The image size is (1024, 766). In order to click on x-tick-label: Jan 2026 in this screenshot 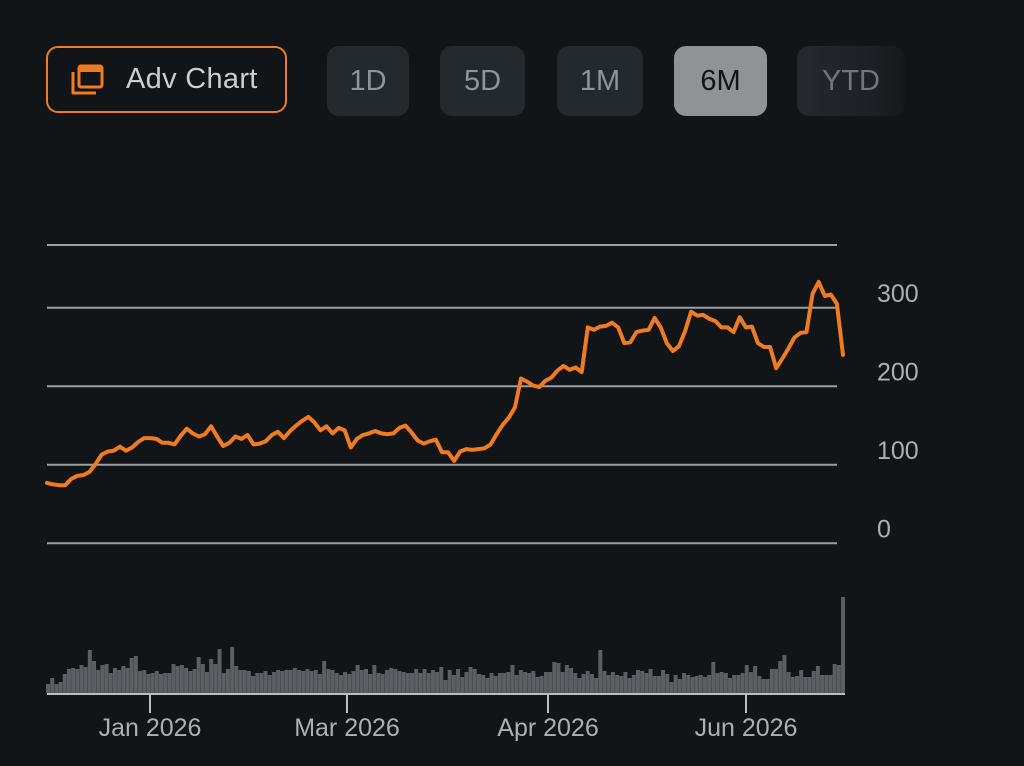, I will do `click(150, 728)`.